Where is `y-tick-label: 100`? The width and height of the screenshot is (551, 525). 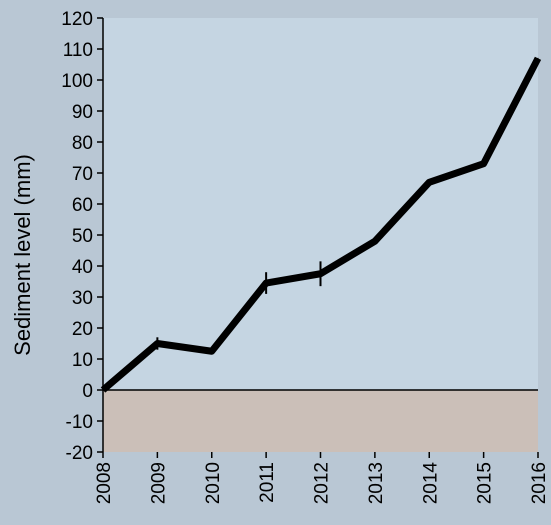 y-tick-label: 100 is located at coordinates (77, 81).